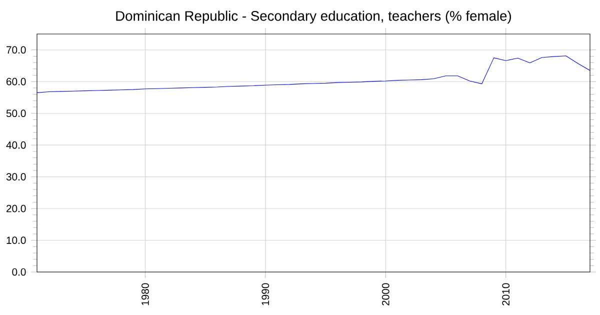  I want to click on y-tick-label: 0.0, so click(19, 272).